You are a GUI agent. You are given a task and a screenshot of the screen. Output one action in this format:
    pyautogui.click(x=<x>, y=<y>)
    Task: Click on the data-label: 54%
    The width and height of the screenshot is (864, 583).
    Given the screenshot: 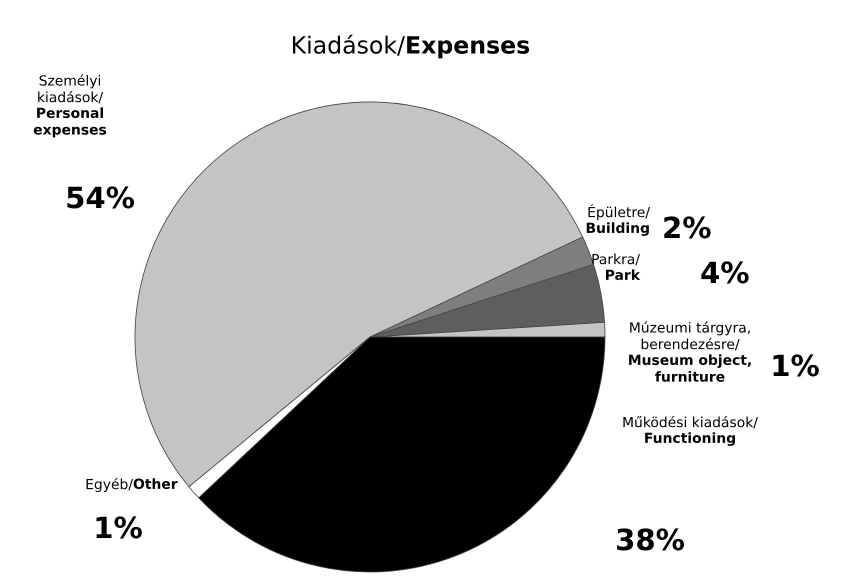 What is the action you would take?
    pyautogui.click(x=100, y=197)
    